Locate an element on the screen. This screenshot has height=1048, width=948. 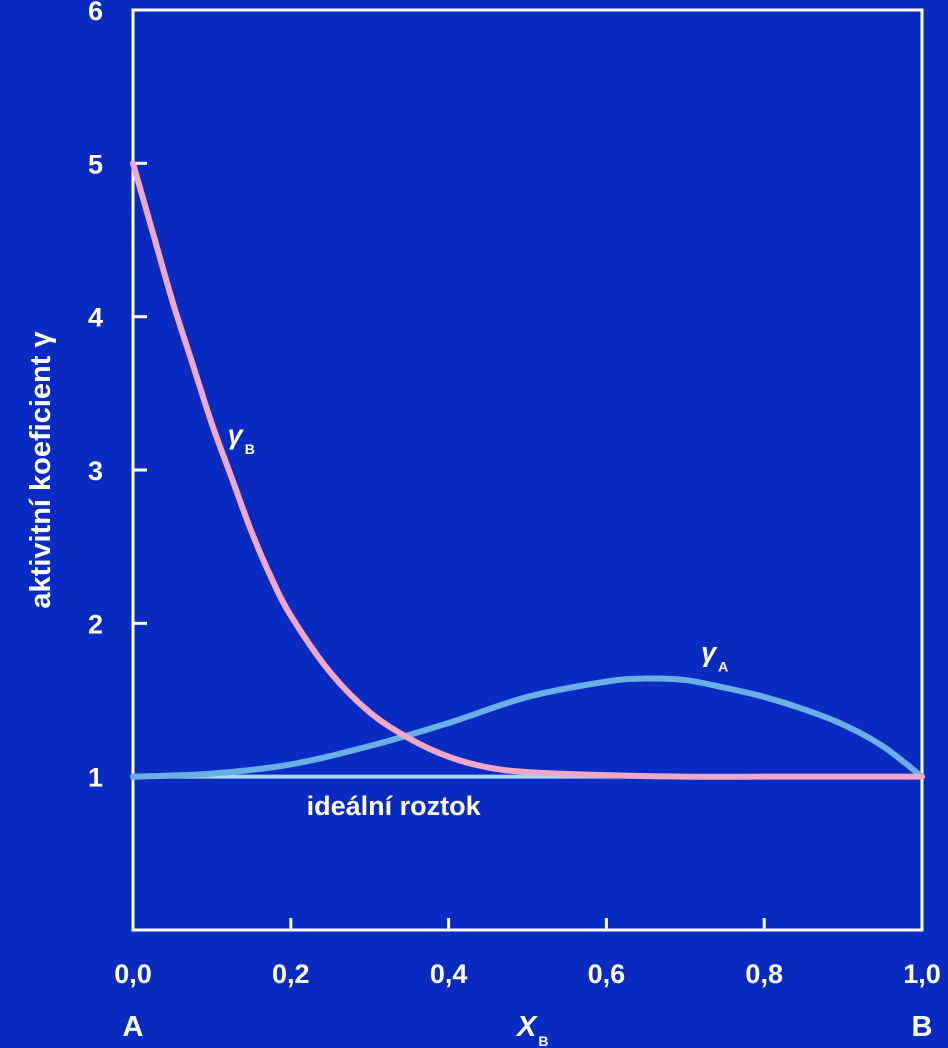
x-end-label-right: B is located at coordinates (922, 1027).